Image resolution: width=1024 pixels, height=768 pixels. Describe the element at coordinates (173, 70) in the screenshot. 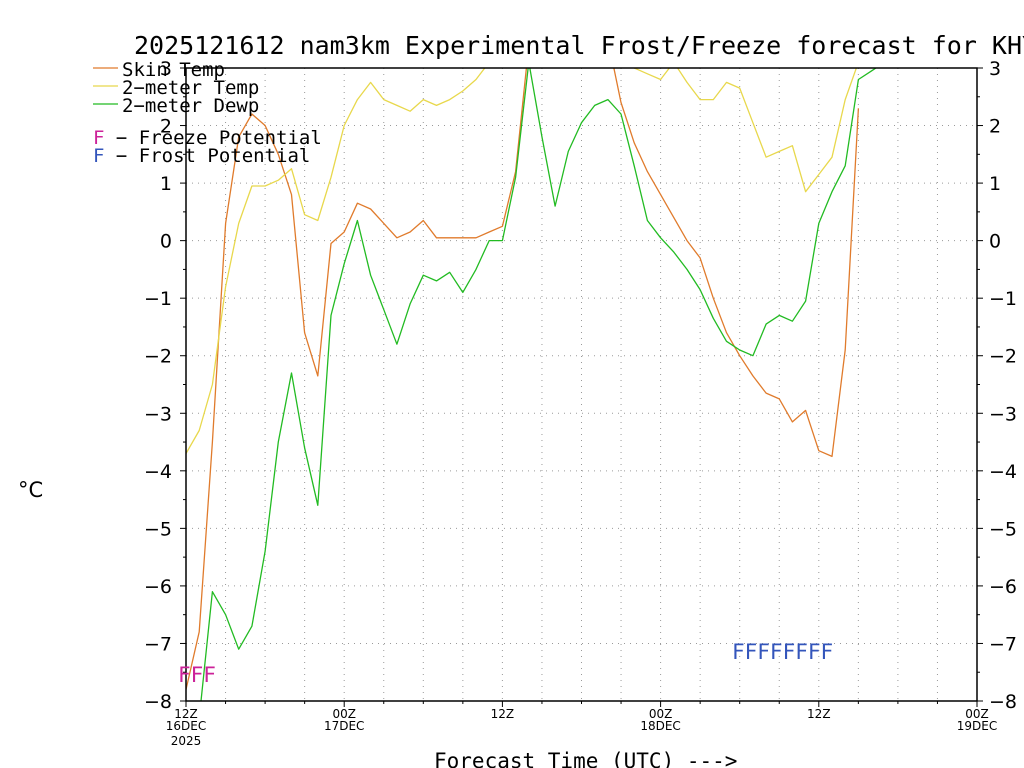

I see `legend-label-skin-temp: Skin Temp` at that location.